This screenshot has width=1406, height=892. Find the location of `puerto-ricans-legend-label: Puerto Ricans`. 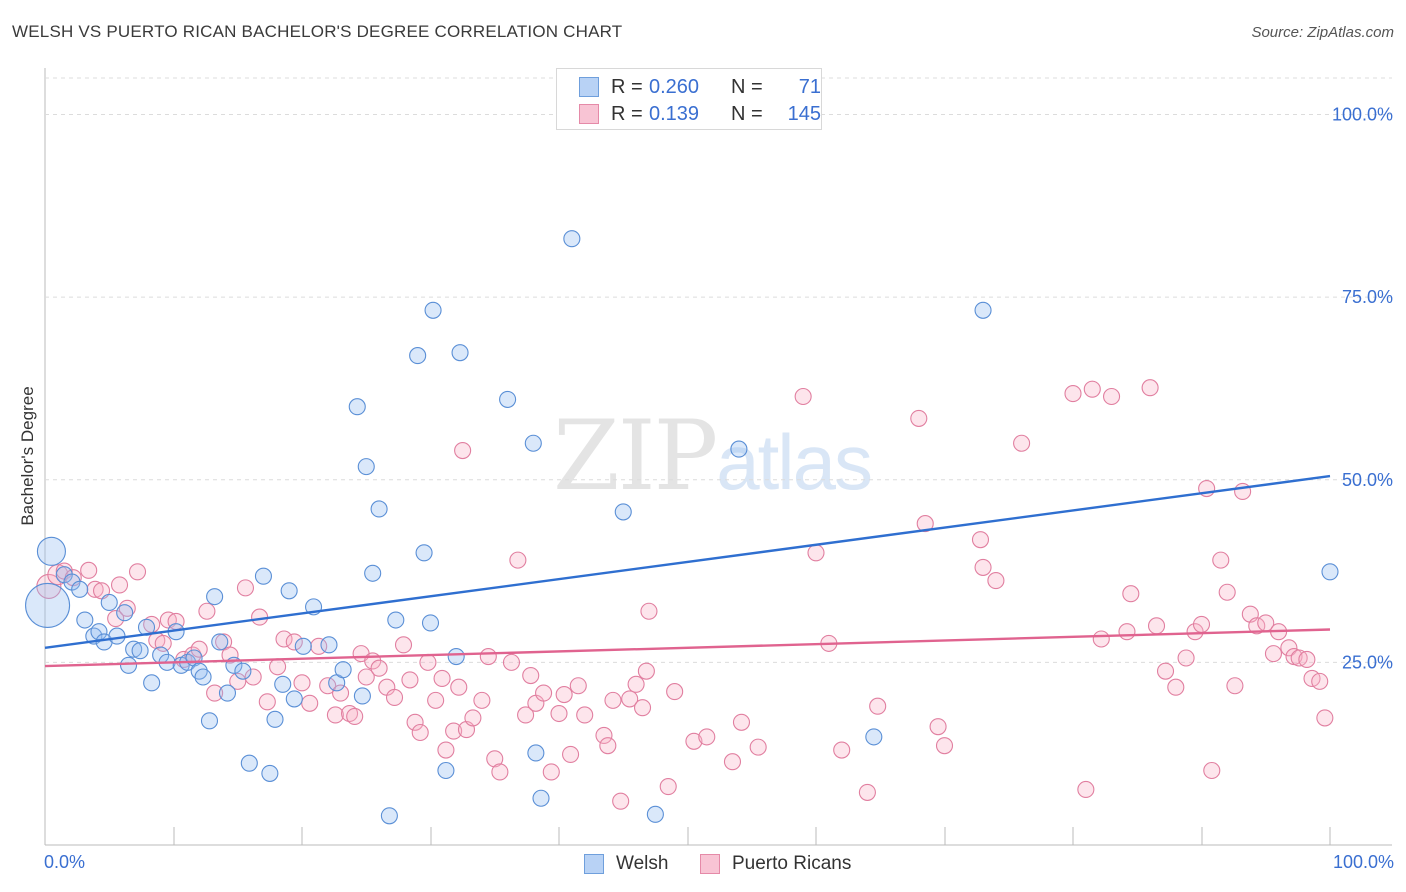

puerto-ricans-legend-label: Puerto Ricans is located at coordinates (792, 863).